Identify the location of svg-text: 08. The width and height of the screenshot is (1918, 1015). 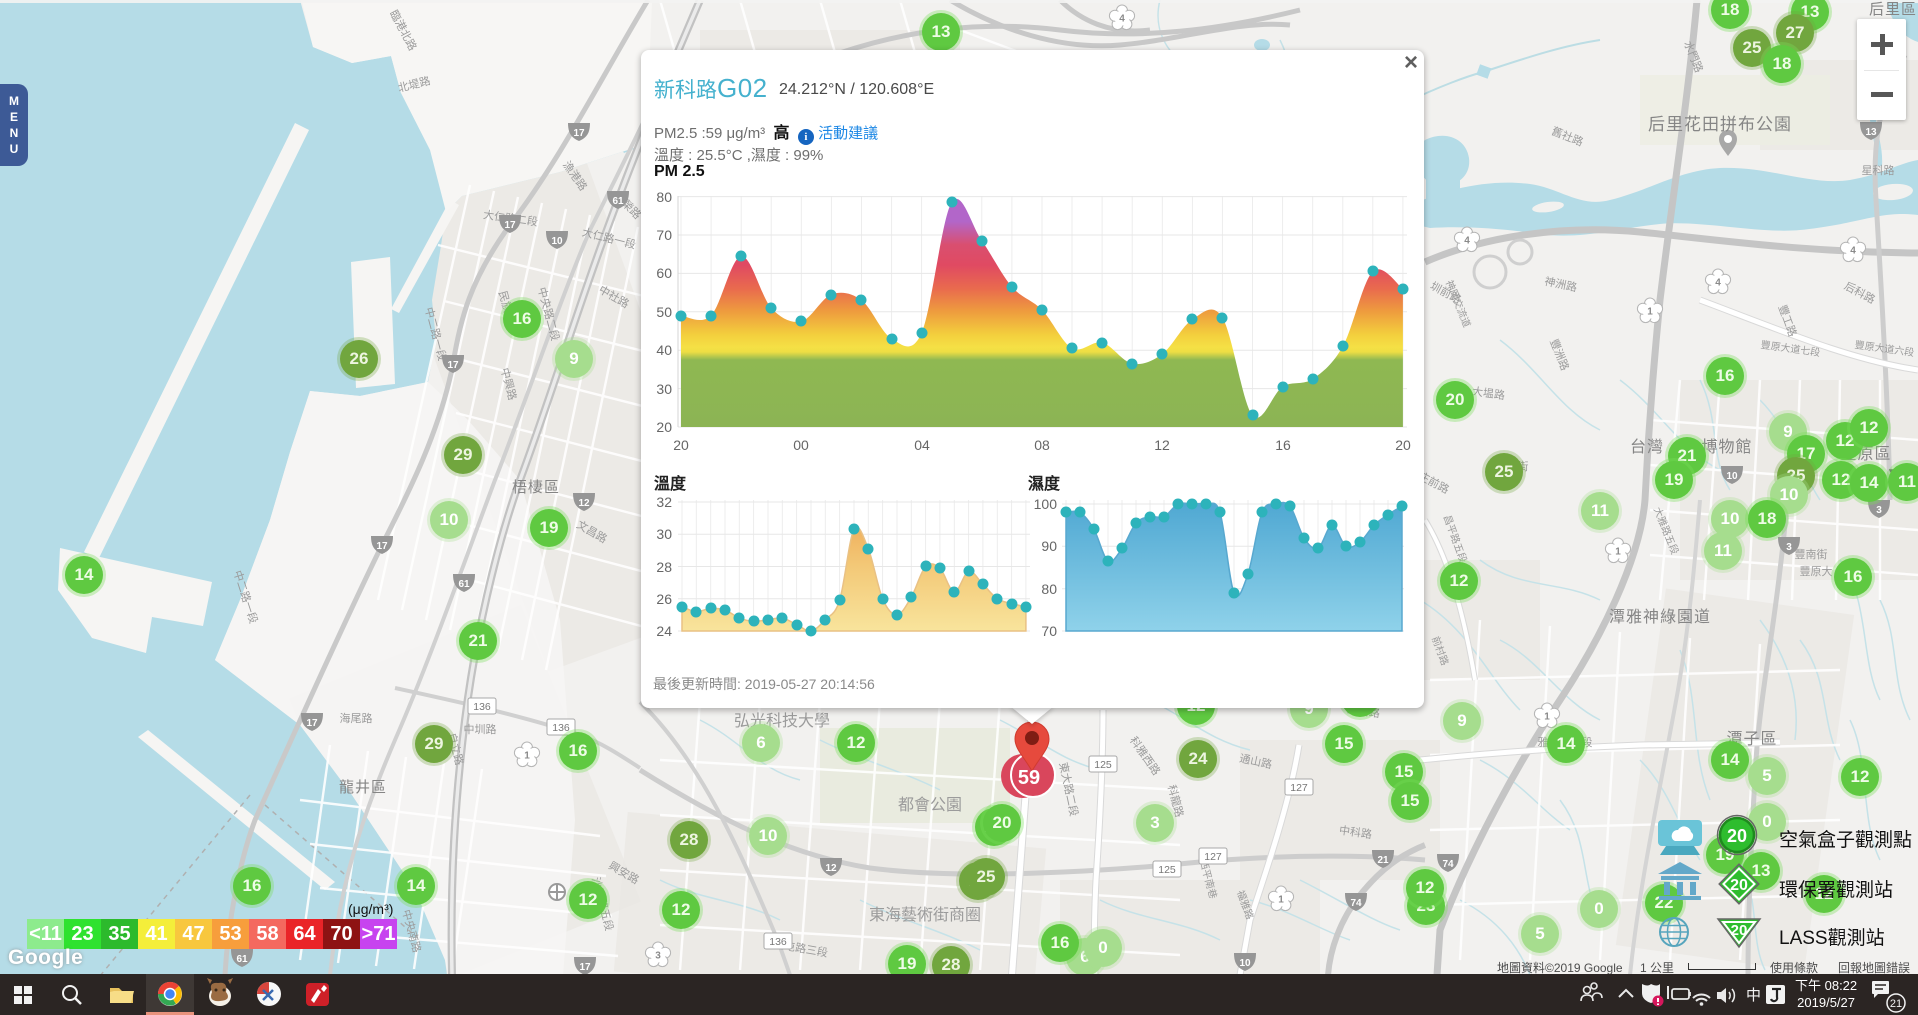
(1042, 445).